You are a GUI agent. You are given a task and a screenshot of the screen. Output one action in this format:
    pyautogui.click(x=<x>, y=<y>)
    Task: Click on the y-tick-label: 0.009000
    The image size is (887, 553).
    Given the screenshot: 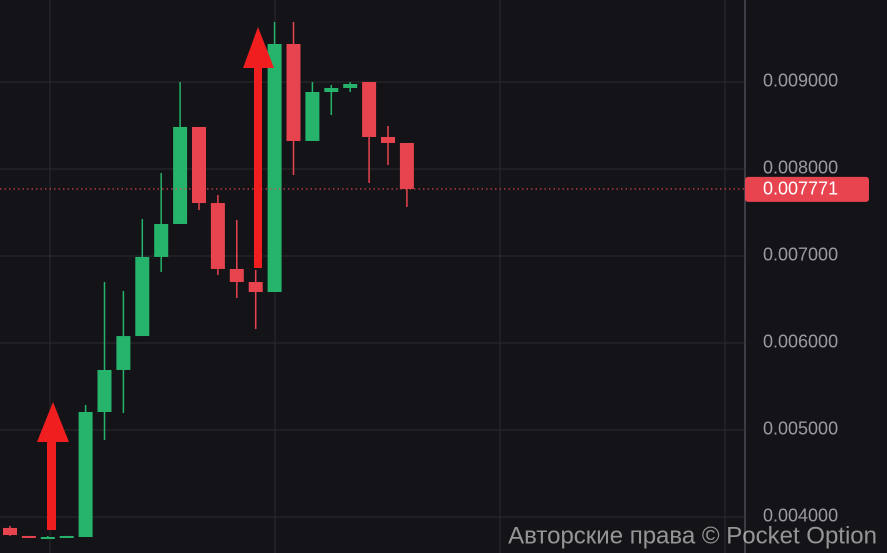 What is the action you would take?
    pyautogui.click(x=800, y=81)
    